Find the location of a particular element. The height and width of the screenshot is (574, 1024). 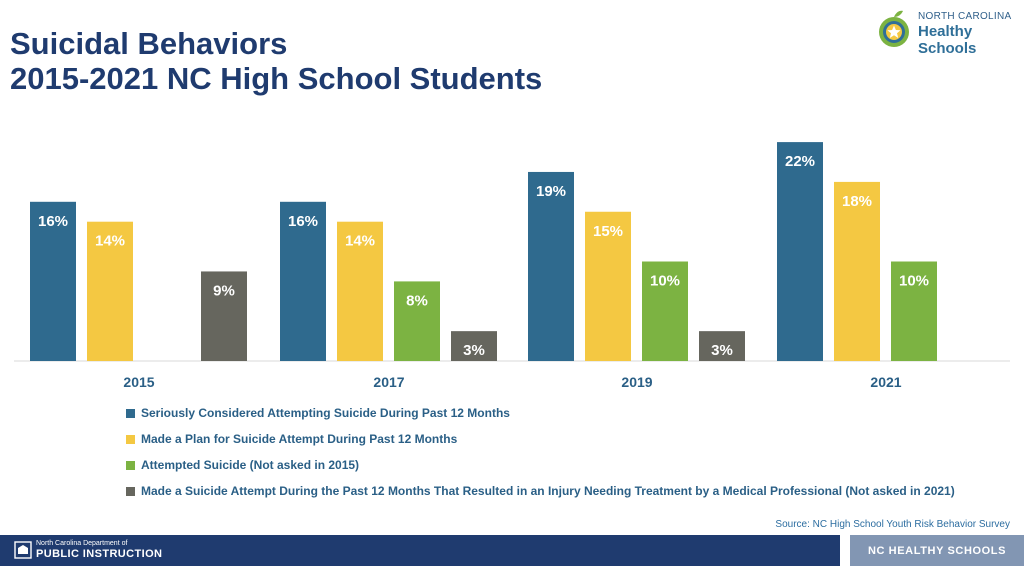

legend-item-3: Attempted Suicide (Not asked in 2015) is located at coordinates (540, 465).